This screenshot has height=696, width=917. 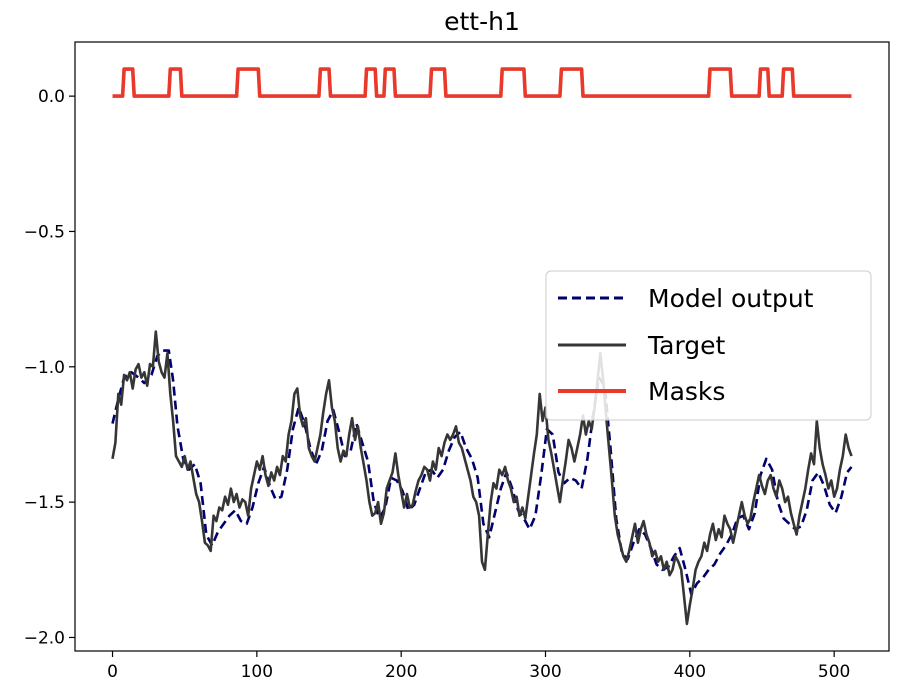 What do you see at coordinates (478, 666) in the screenshot?
I see `x-axis: 0 100 200 300 400 500` at bounding box center [478, 666].